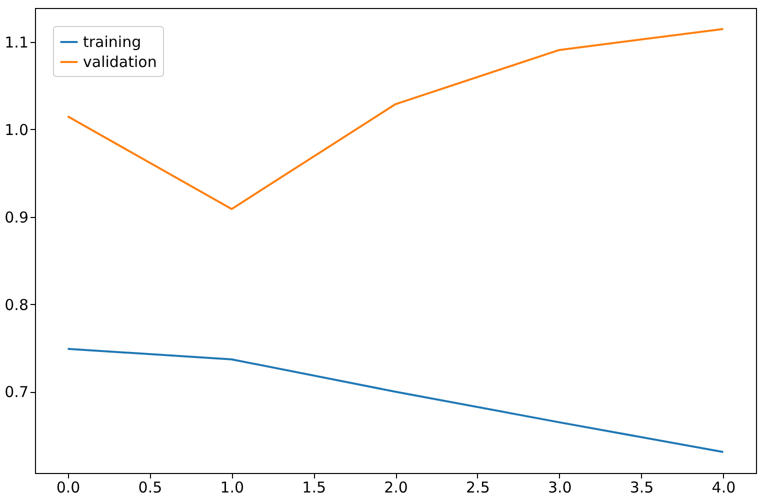 The image size is (760, 501). Describe the element at coordinates (16, 43) in the screenshot. I see `y-tick-label: 1.1` at that location.